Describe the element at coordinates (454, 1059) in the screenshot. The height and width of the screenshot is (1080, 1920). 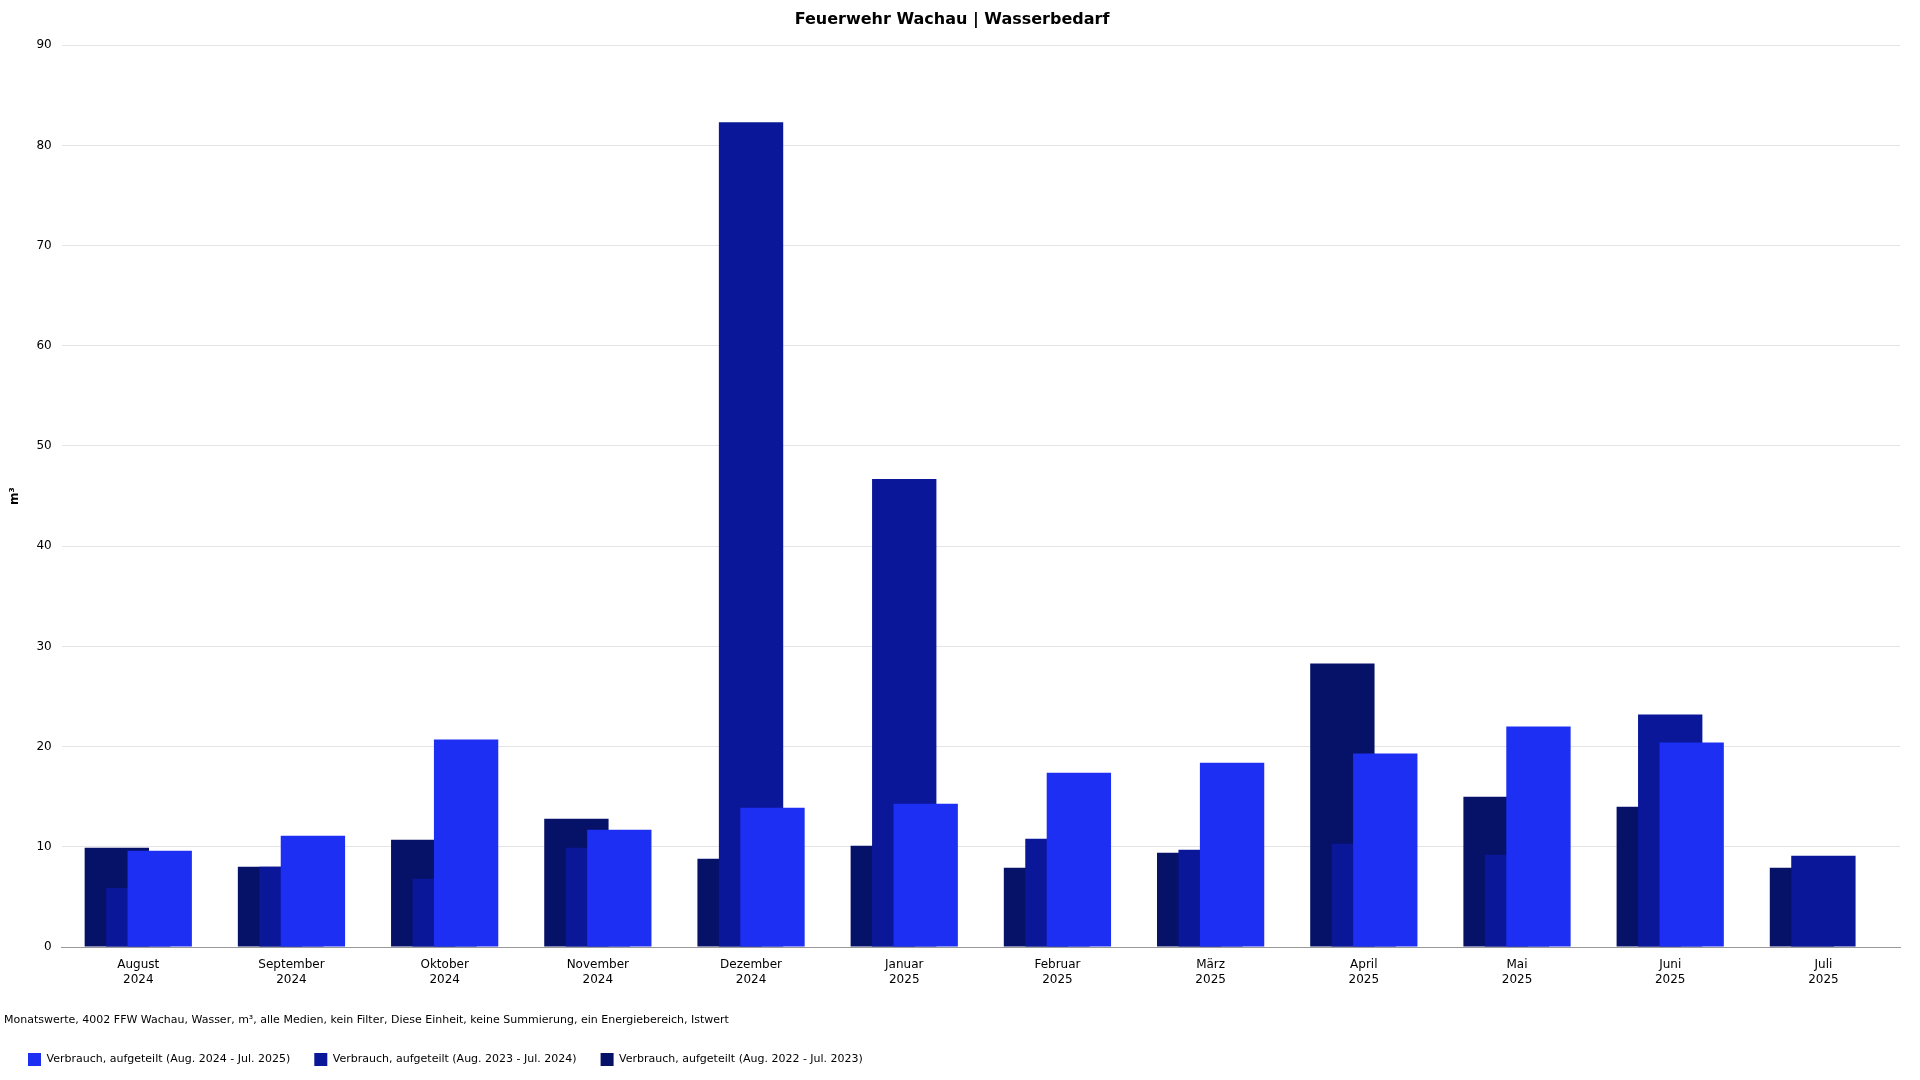
I see `legend-label: Verbrauch, aufgeteilt (Aug. 2023 - Jul. 2024)` at that location.